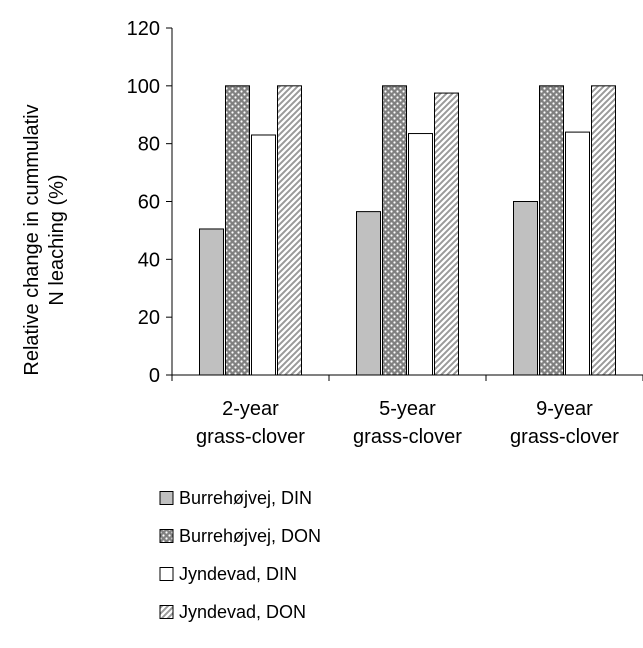 Image resolution: width=643 pixels, height=648 pixels. What do you see at coordinates (149, 260) in the screenshot?
I see `y-tick-label: 40` at bounding box center [149, 260].